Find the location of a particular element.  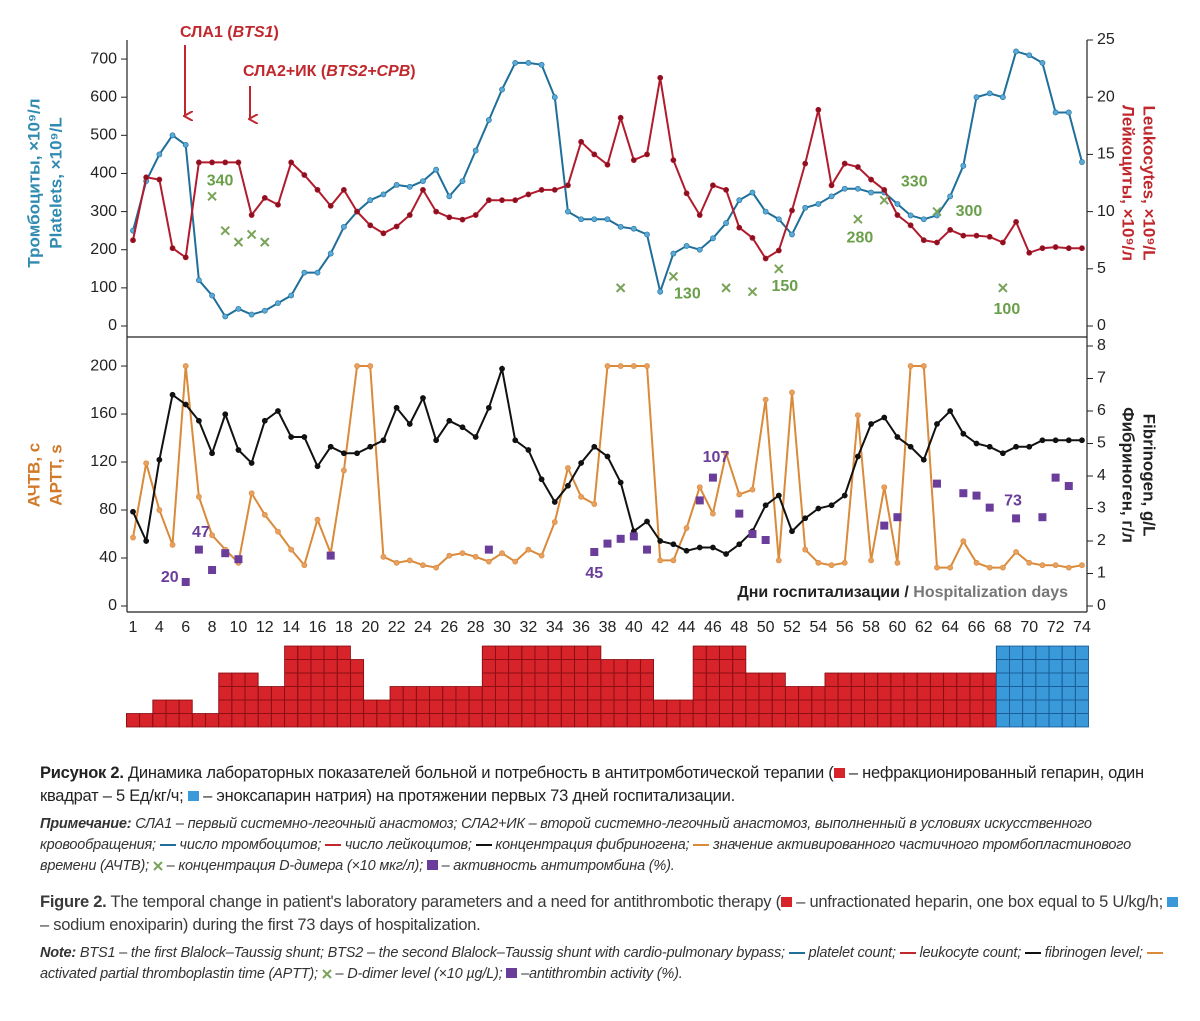

x-tick-label: 20 is located at coordinates (370, 627).